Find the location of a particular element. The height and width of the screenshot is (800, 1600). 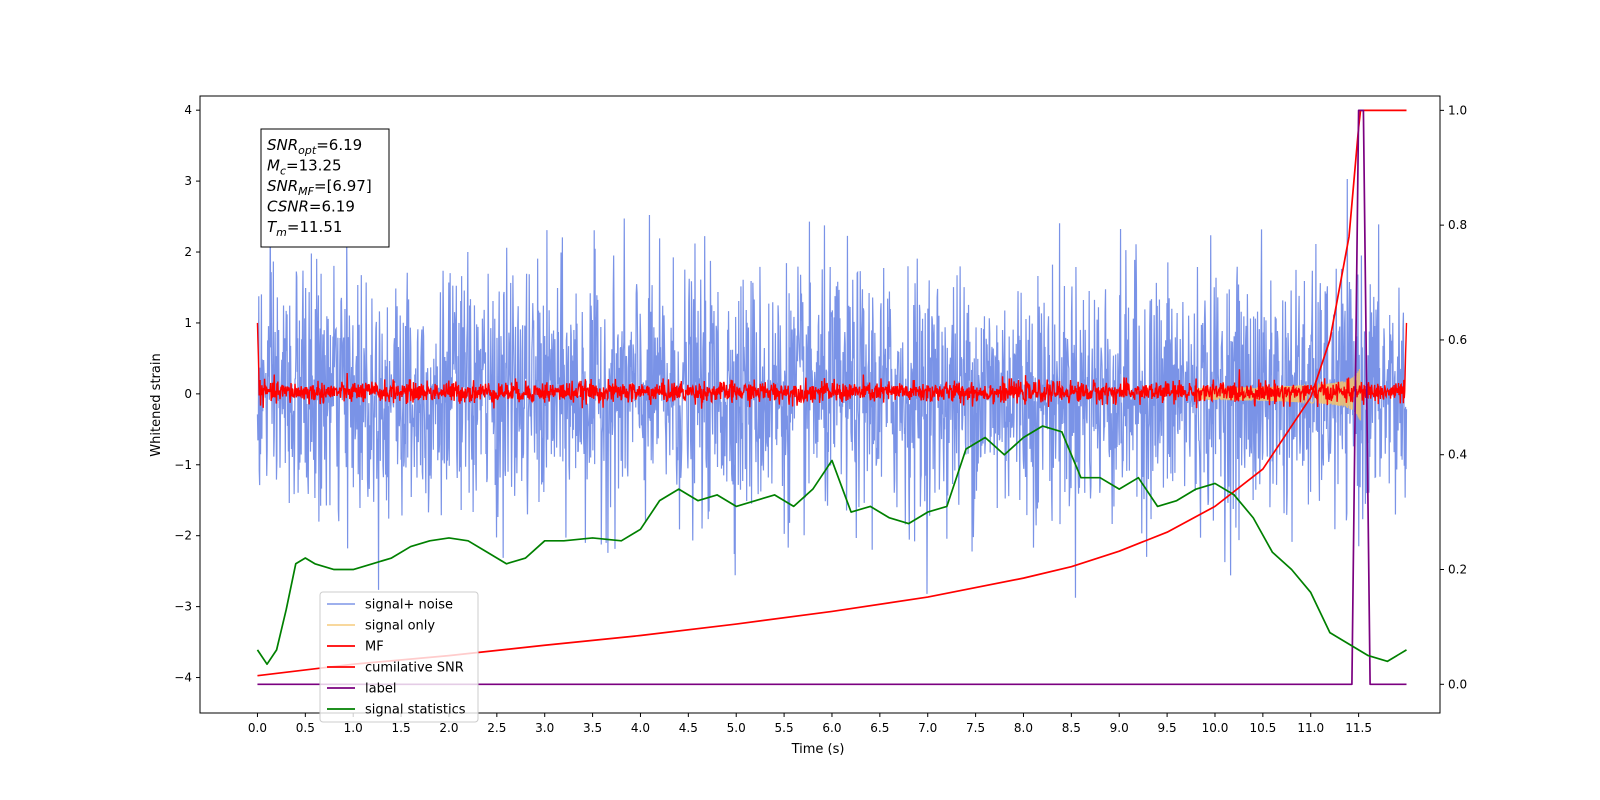

y-tick-label-right: 0.6 is located at coordinates (1457, 340).